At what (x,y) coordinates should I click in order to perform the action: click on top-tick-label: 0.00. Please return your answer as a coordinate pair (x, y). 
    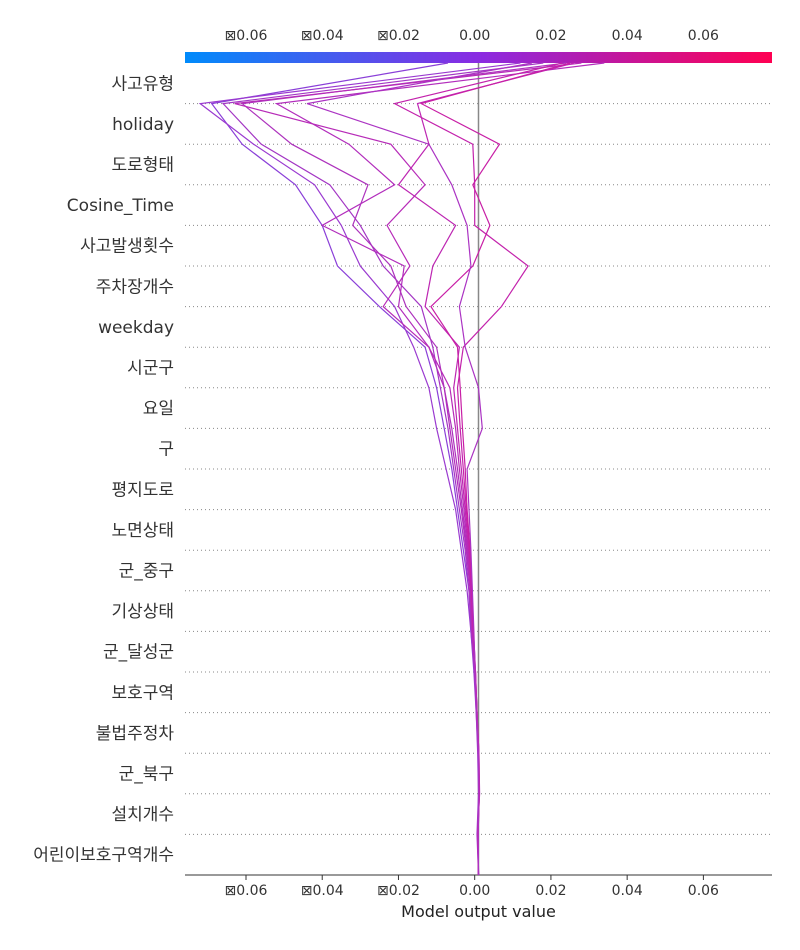
    Looking at the image, I should click on (474, 36).